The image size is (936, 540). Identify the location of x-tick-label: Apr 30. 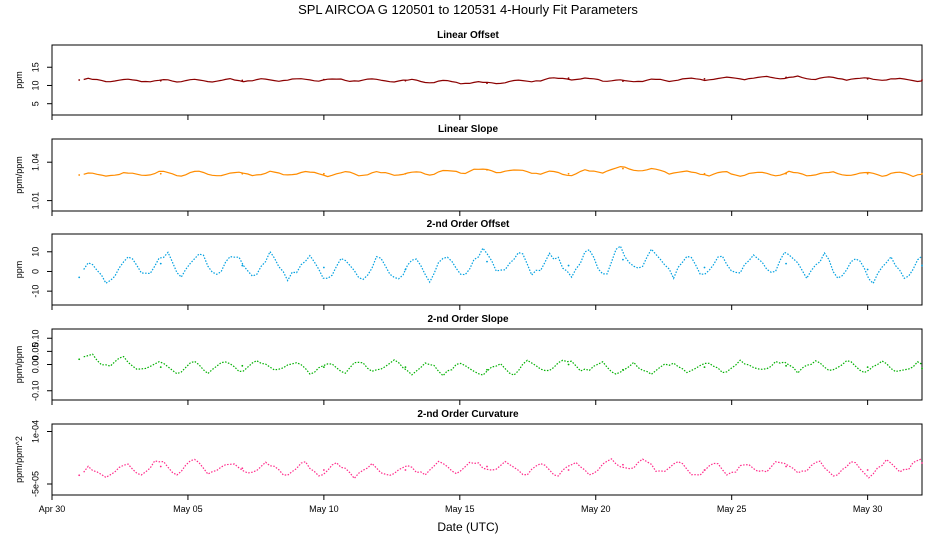
(52, 509).